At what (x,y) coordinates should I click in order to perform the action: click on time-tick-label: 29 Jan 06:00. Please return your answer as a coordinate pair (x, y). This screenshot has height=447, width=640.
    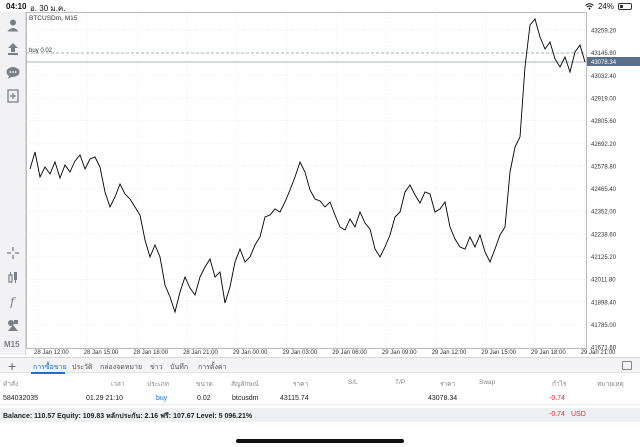
    Looking at the image, I should click on (349, 352).